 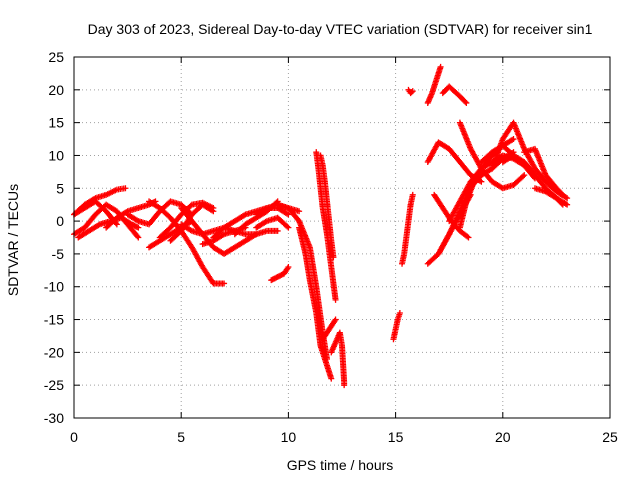 I want to click on y-tick-label: 0, so click(x=60, y=221).